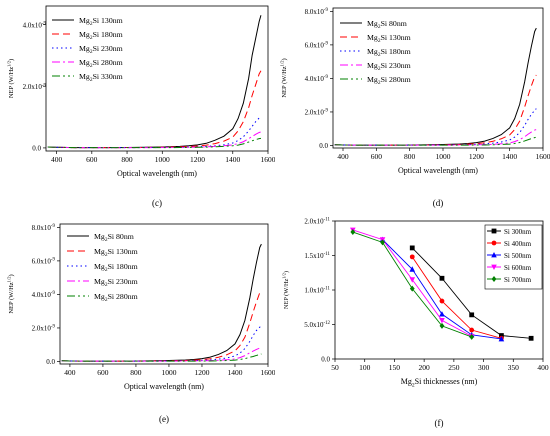 The image size is (550, 436). Describe the element at coordinates (70, 372) in the screenshot. I see `x-tick-label-e: 400` at that location.